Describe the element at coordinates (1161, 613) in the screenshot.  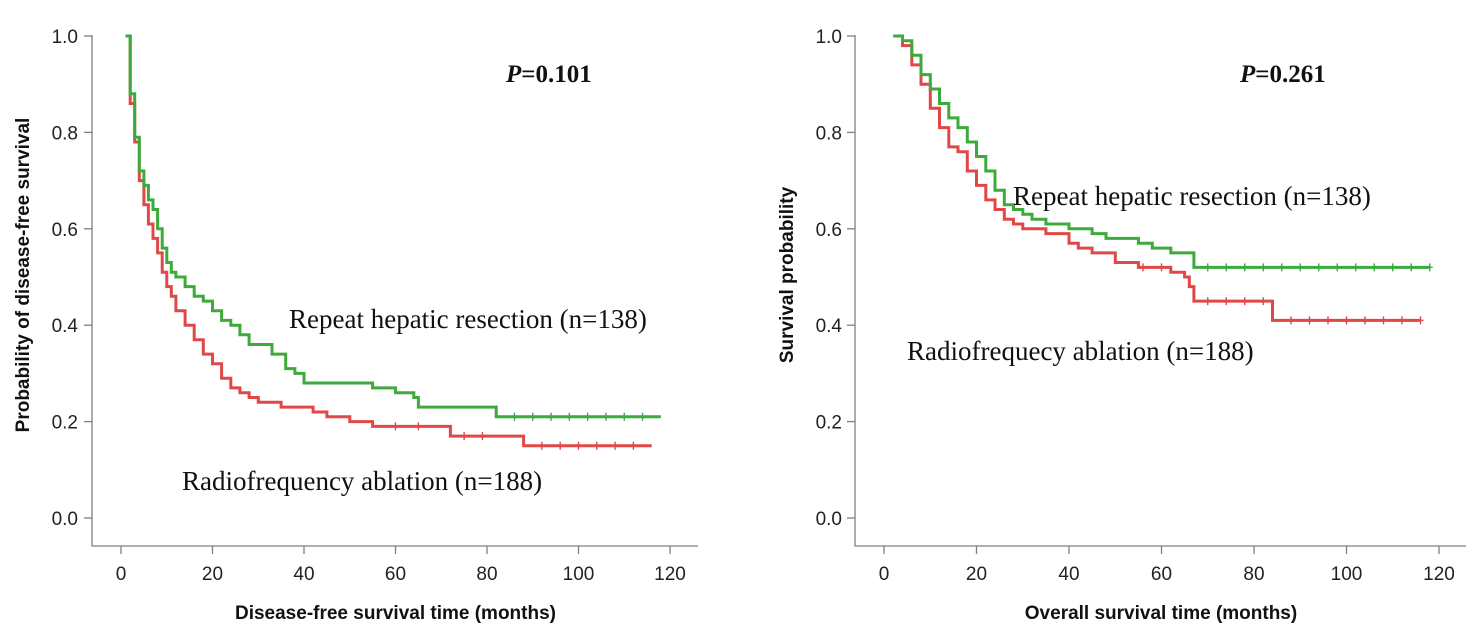
I see `right-x-axis-title: Overall survival time (months)` at that location.